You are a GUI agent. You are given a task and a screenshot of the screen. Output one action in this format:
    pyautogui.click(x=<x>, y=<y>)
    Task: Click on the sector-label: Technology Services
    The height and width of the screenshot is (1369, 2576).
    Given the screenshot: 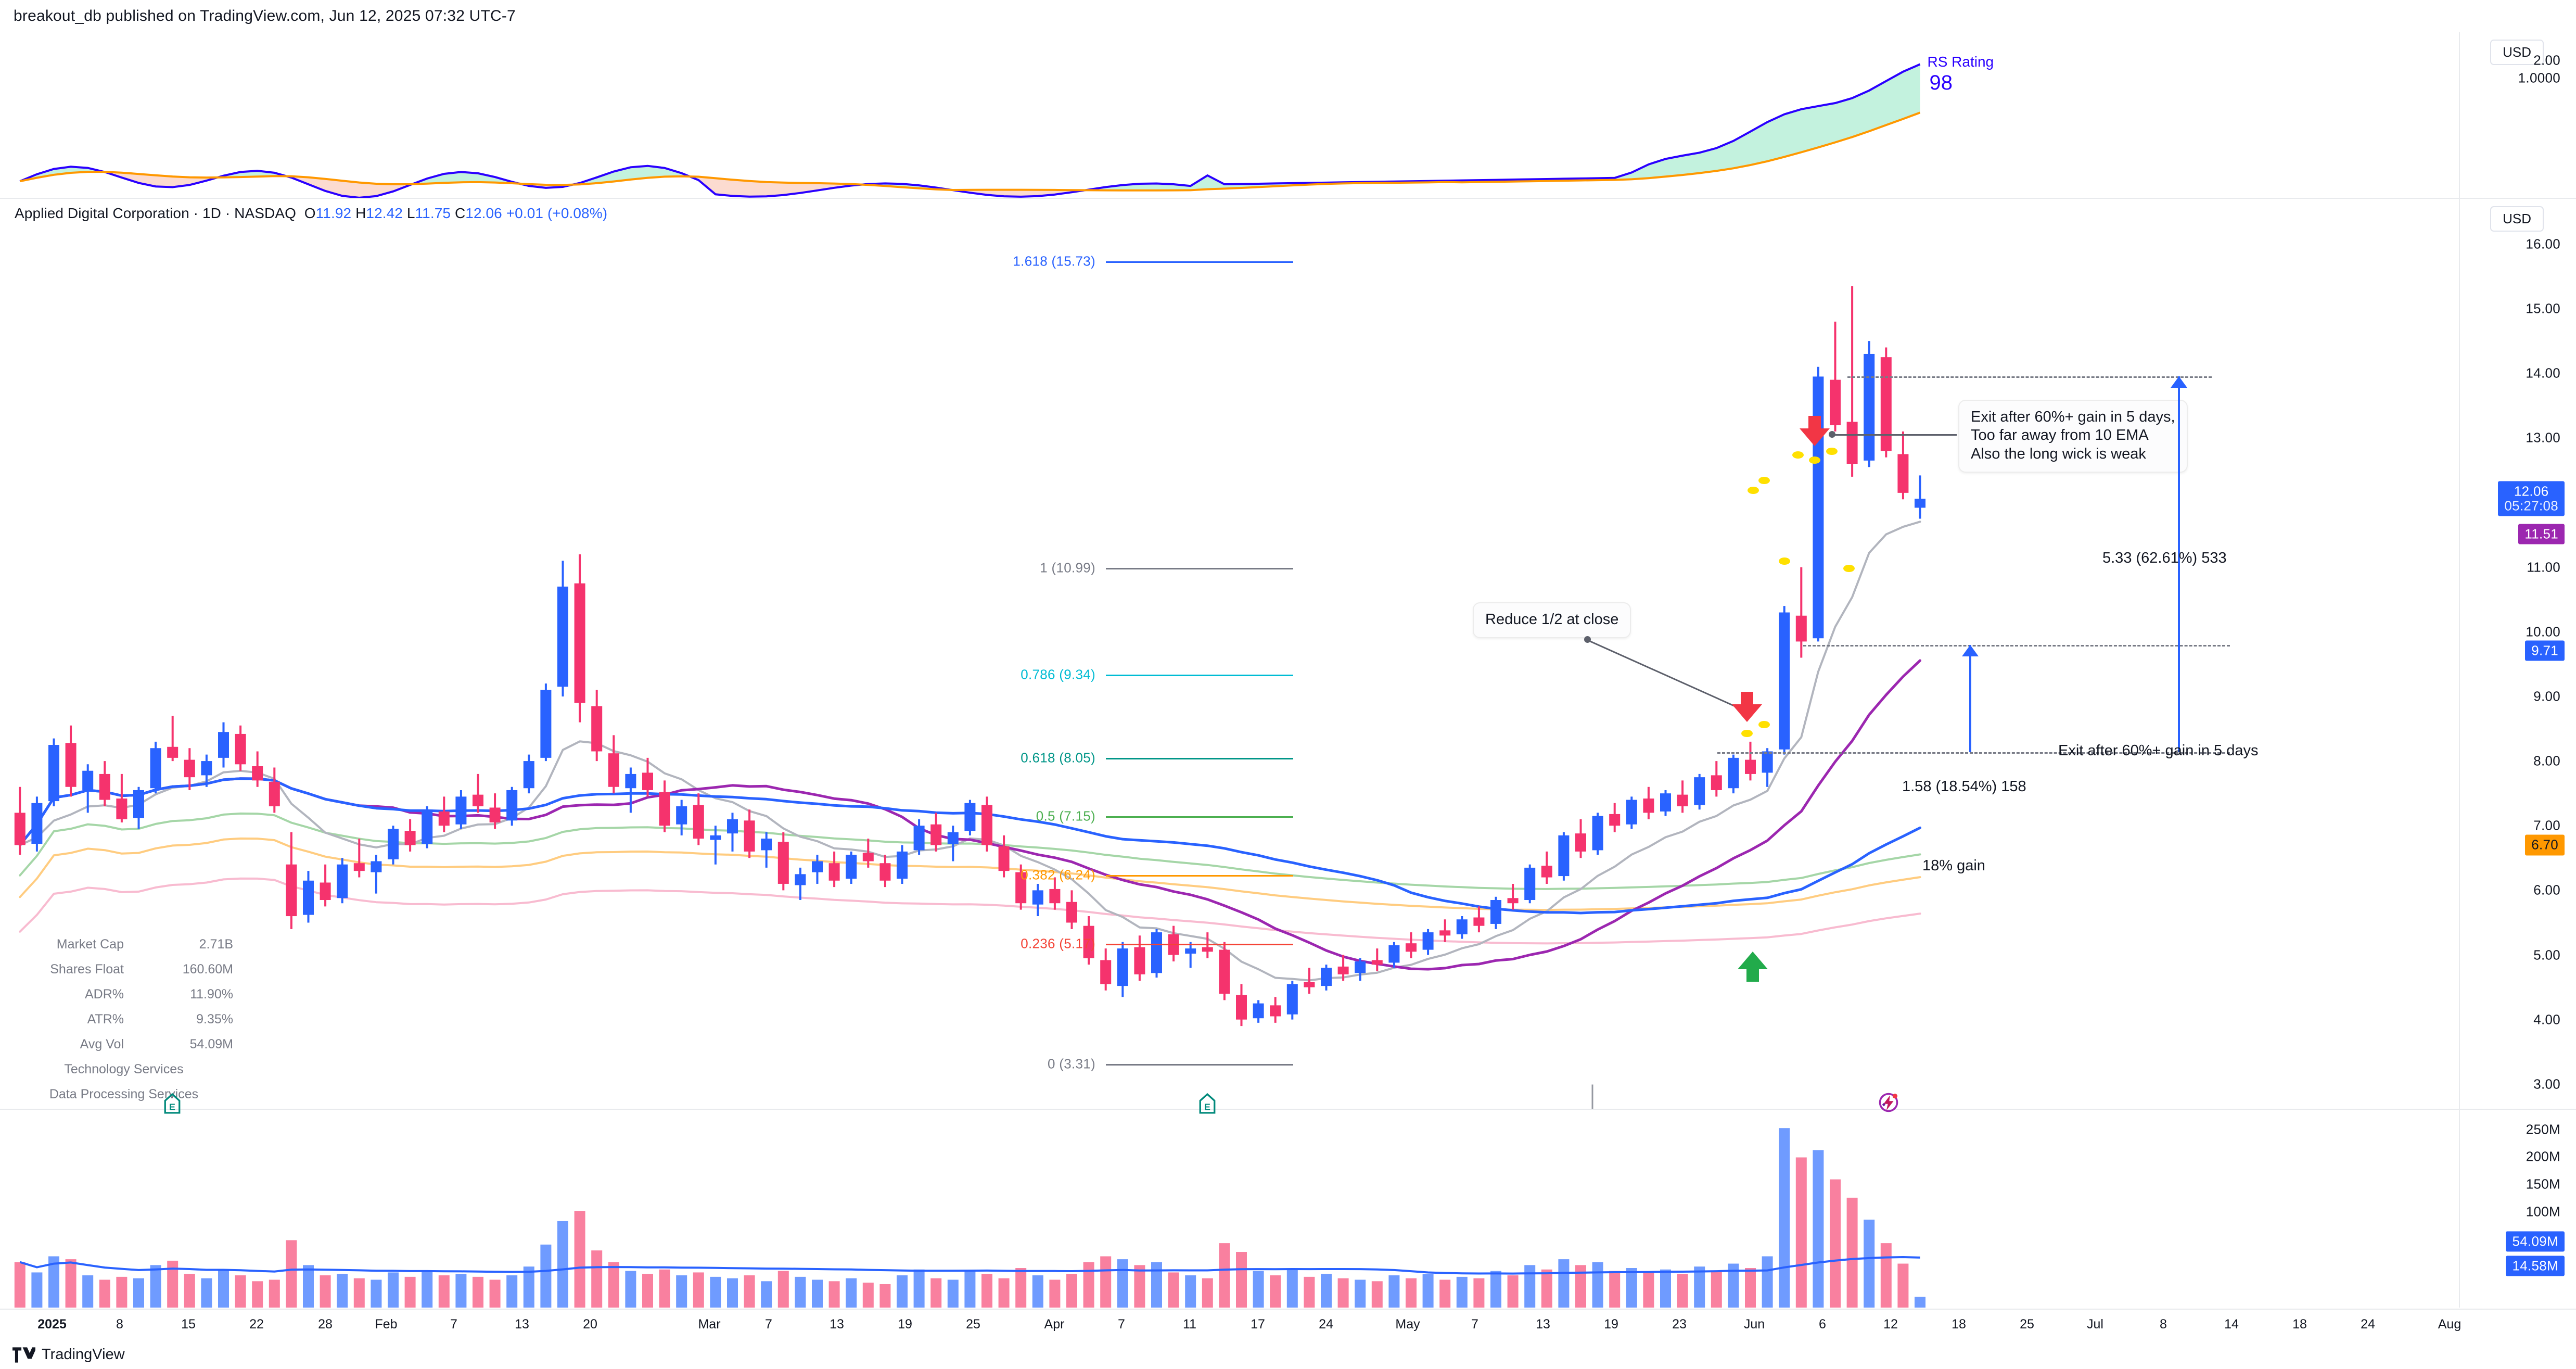 What is the action you would take?
    pyautogui.click(x=124, y=1068)
    